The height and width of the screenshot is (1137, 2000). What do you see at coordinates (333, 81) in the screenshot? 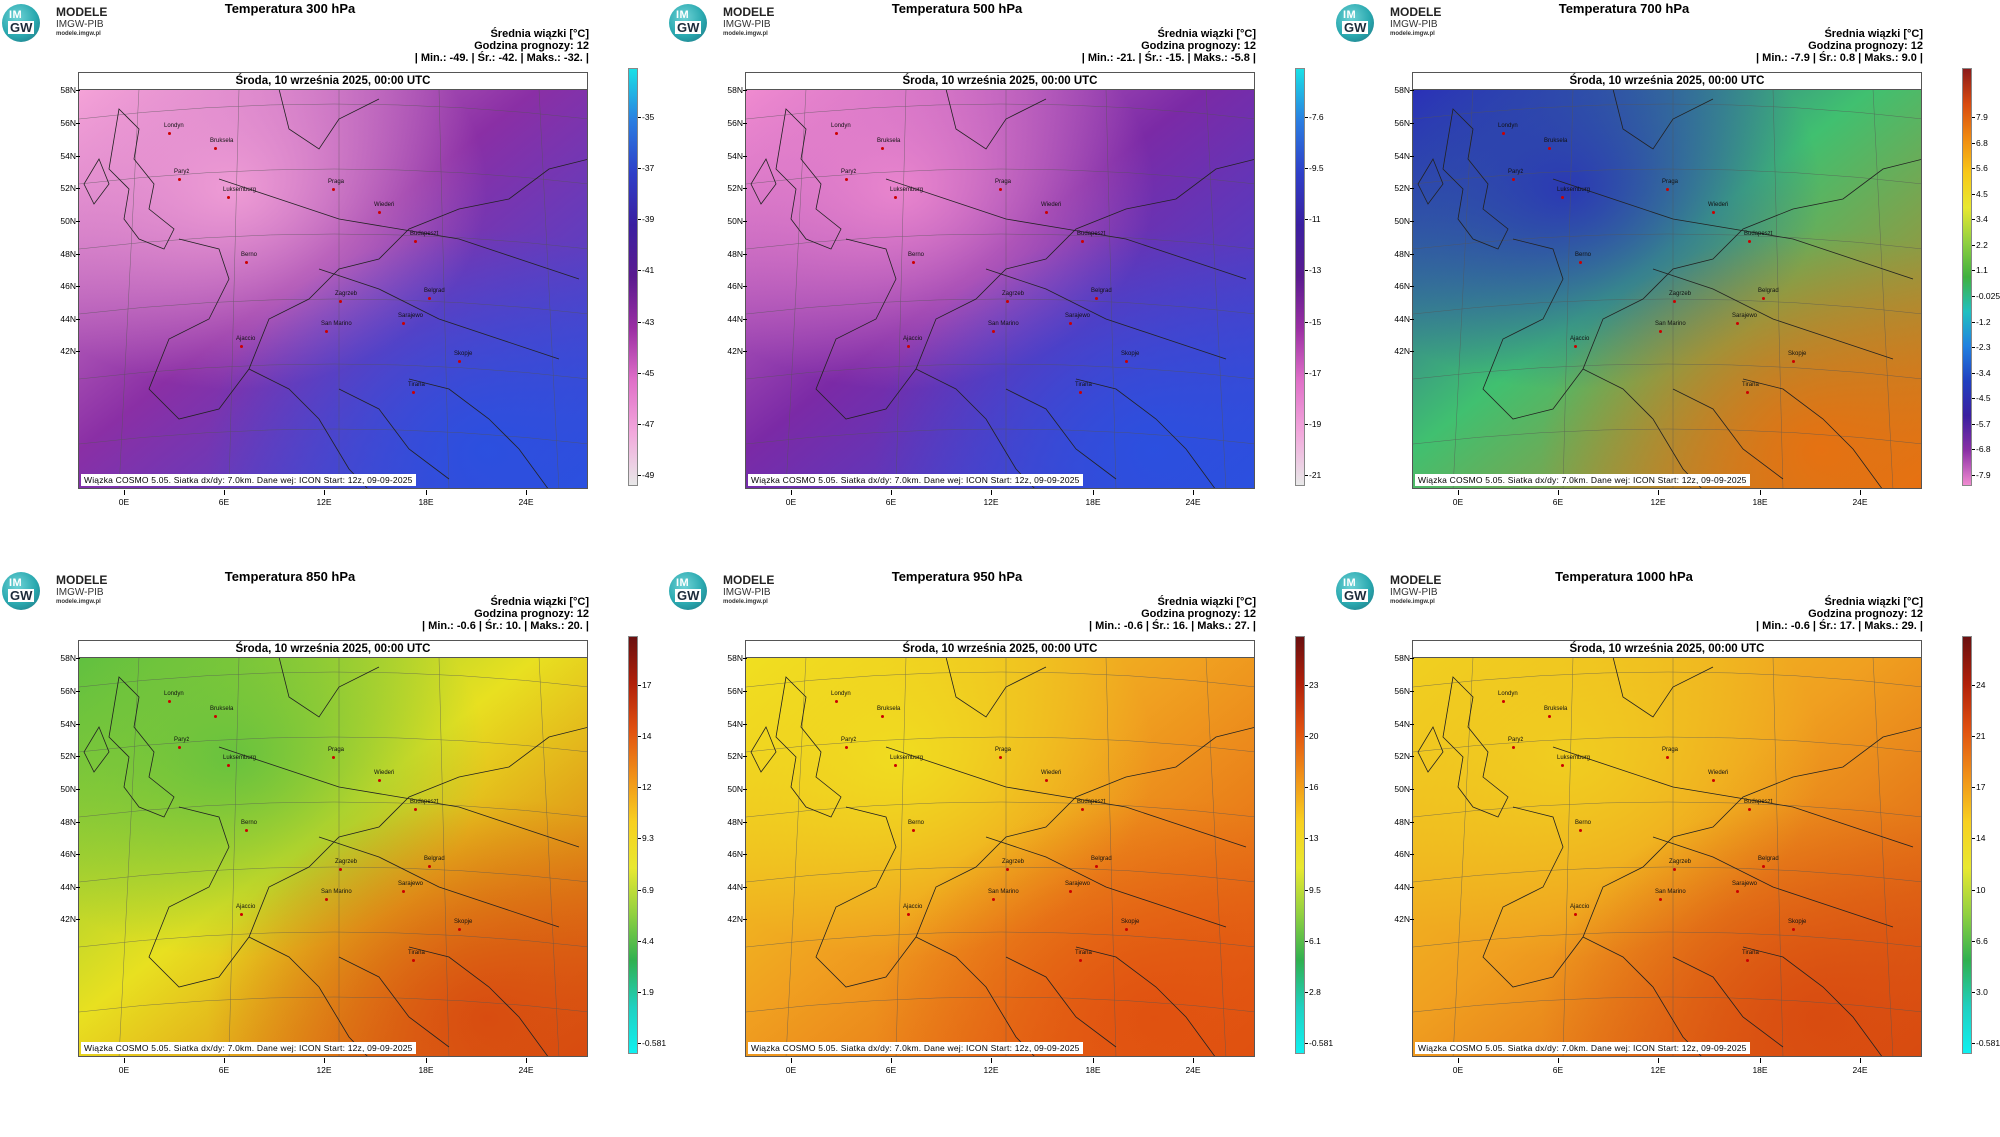
I see `valid-date: Środa, 10 września 2025, 00:00 UTC` at bounding box center [333, 81].